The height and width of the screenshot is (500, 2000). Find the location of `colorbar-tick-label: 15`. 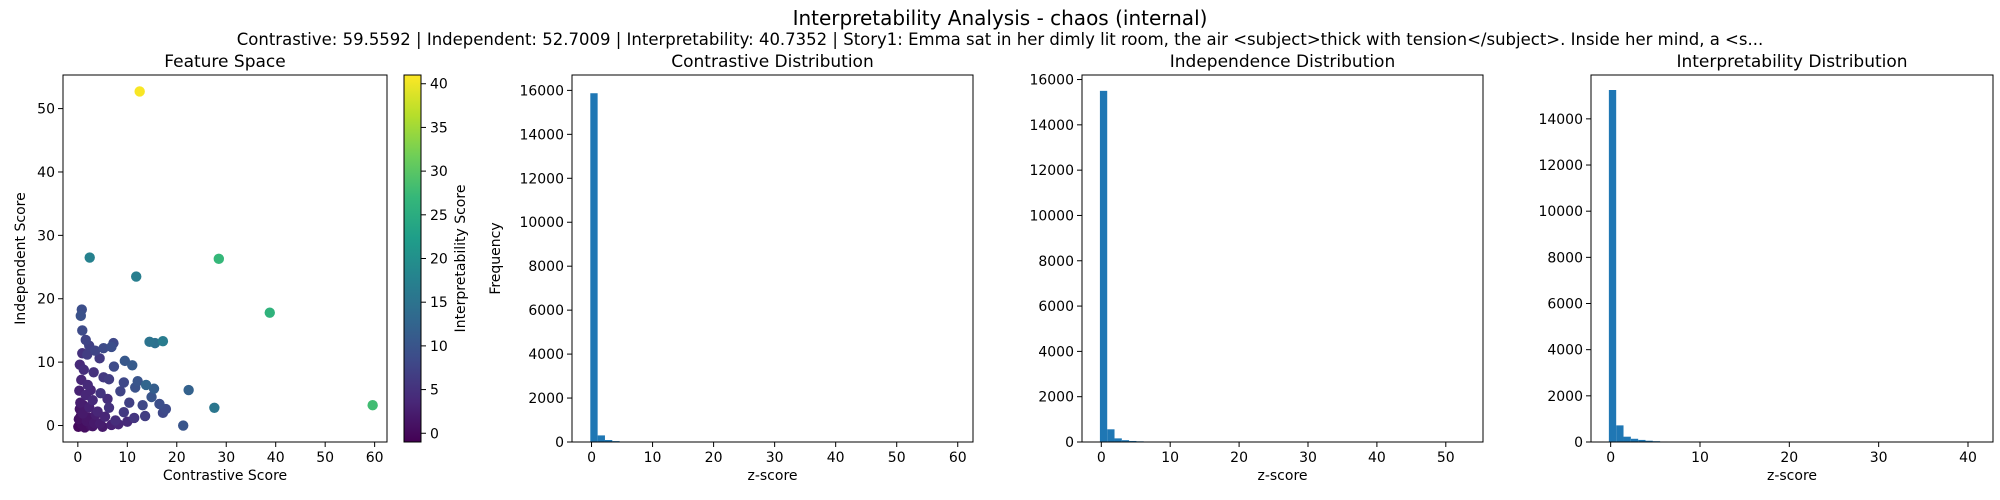

colorbar-tick-label: 15 is located at coordinates (439, 303).